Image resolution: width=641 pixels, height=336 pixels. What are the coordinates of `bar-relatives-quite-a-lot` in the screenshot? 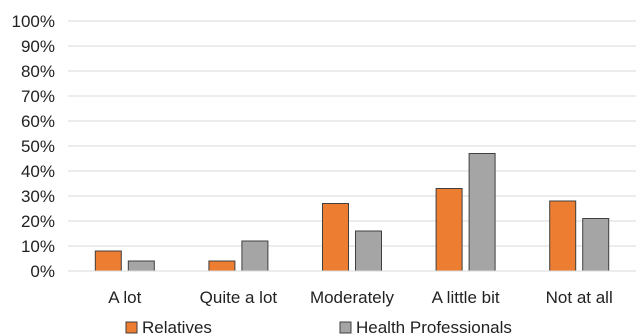 It's located at (222, 266).